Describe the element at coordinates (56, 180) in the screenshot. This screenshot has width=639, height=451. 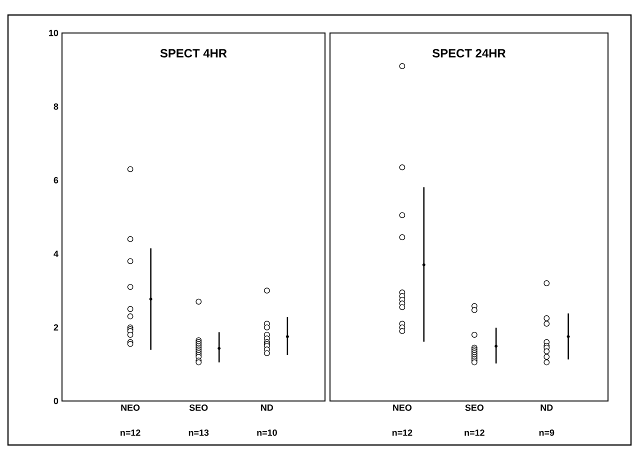
I see `y-tick-label: 6` at that location.